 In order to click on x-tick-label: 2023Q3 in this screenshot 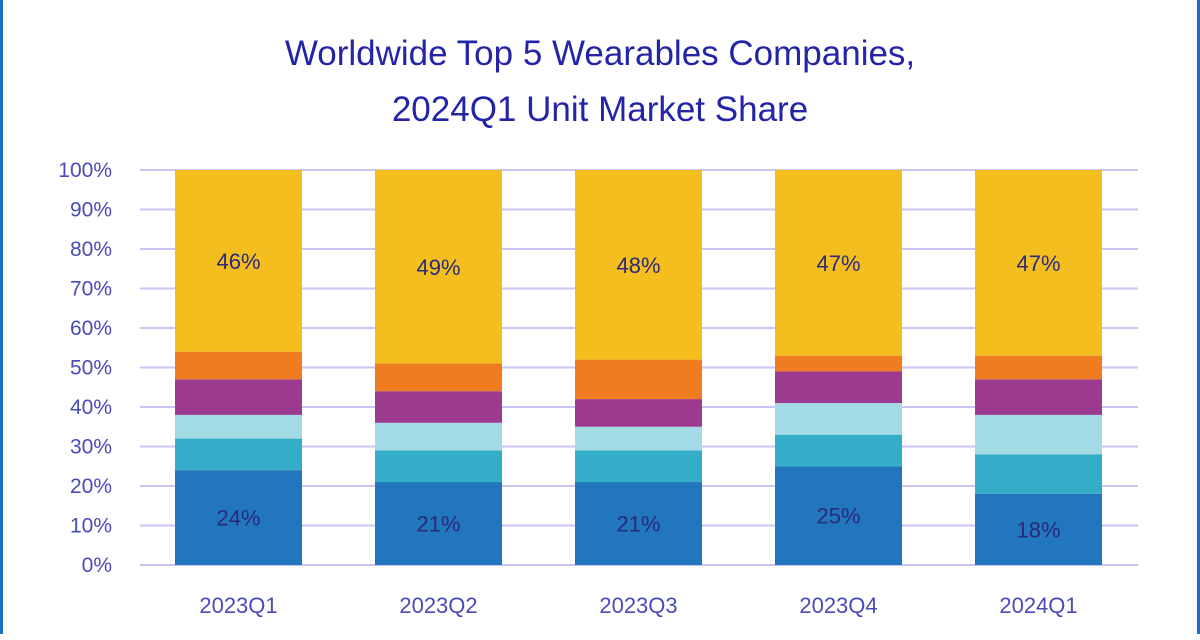, I will do `click(638, 605)`.